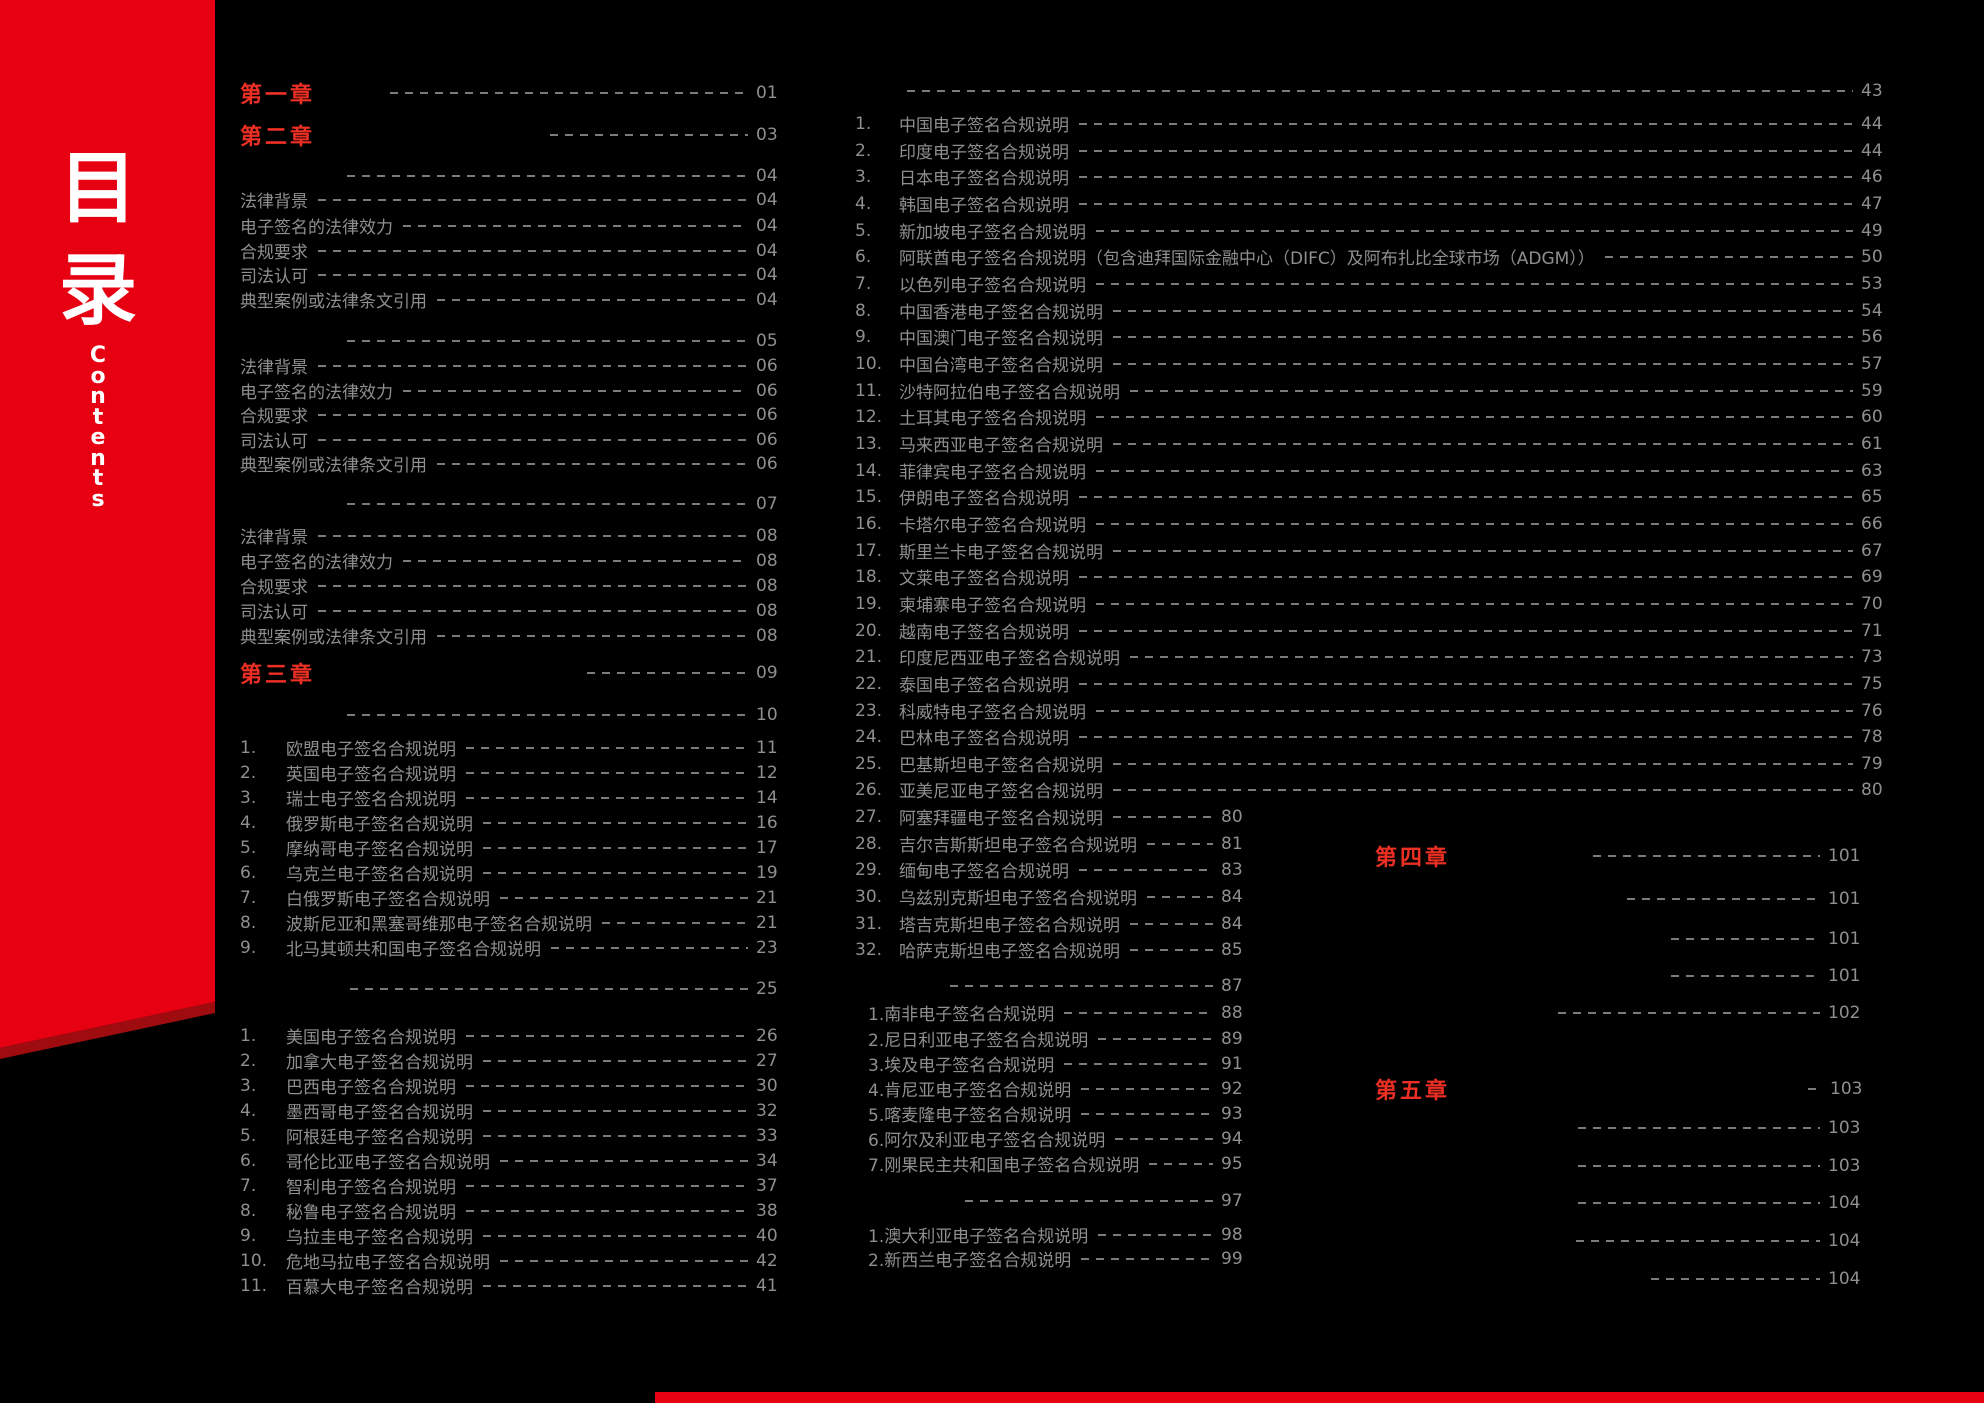 This screenshot has height=1403, width=1984. I want to click on toc-item-label: 伊朗电子签名合规说明, so click(984, 499).